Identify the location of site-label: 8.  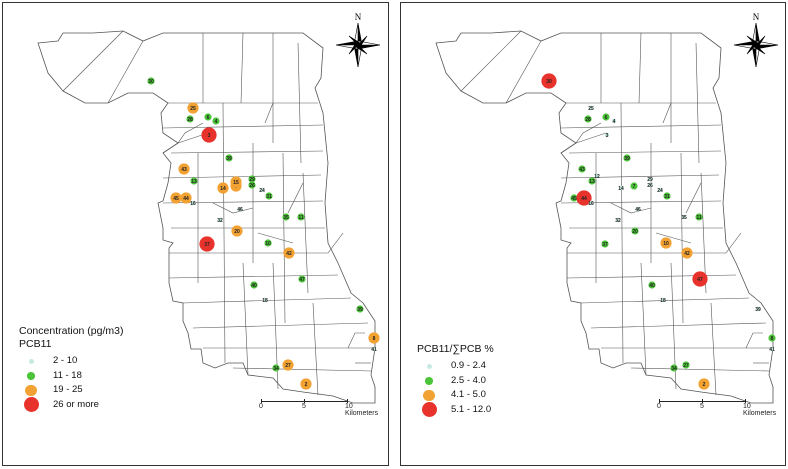
(374, 339).